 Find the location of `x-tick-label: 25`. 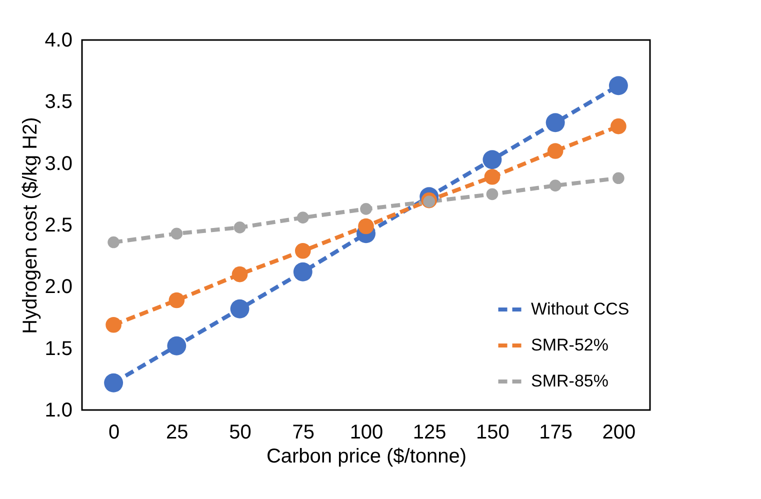

x-tick-label: 25 is located at coordinates (177, 433).